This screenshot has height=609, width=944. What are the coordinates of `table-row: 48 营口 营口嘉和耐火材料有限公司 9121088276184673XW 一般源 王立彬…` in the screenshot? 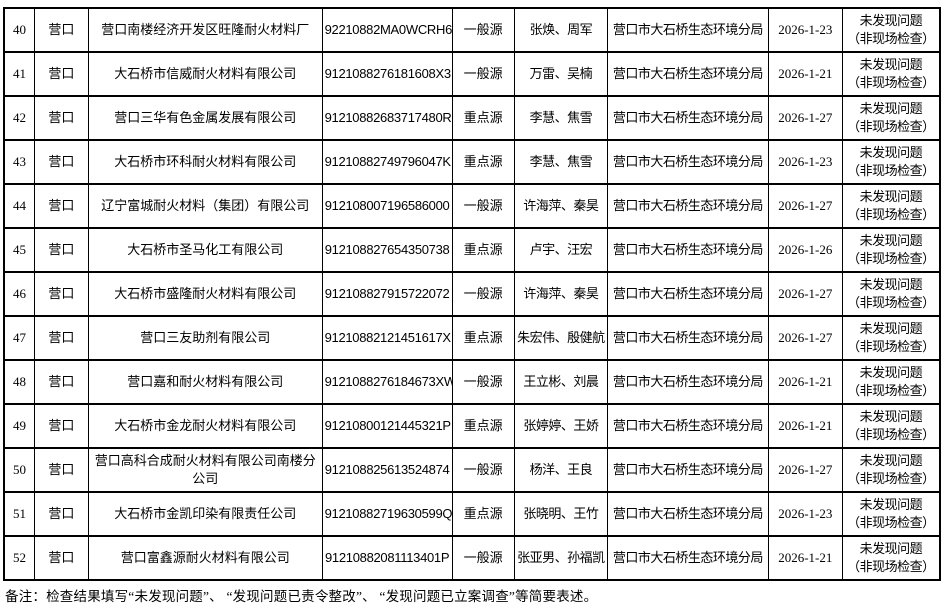 It's located at (472, 382).